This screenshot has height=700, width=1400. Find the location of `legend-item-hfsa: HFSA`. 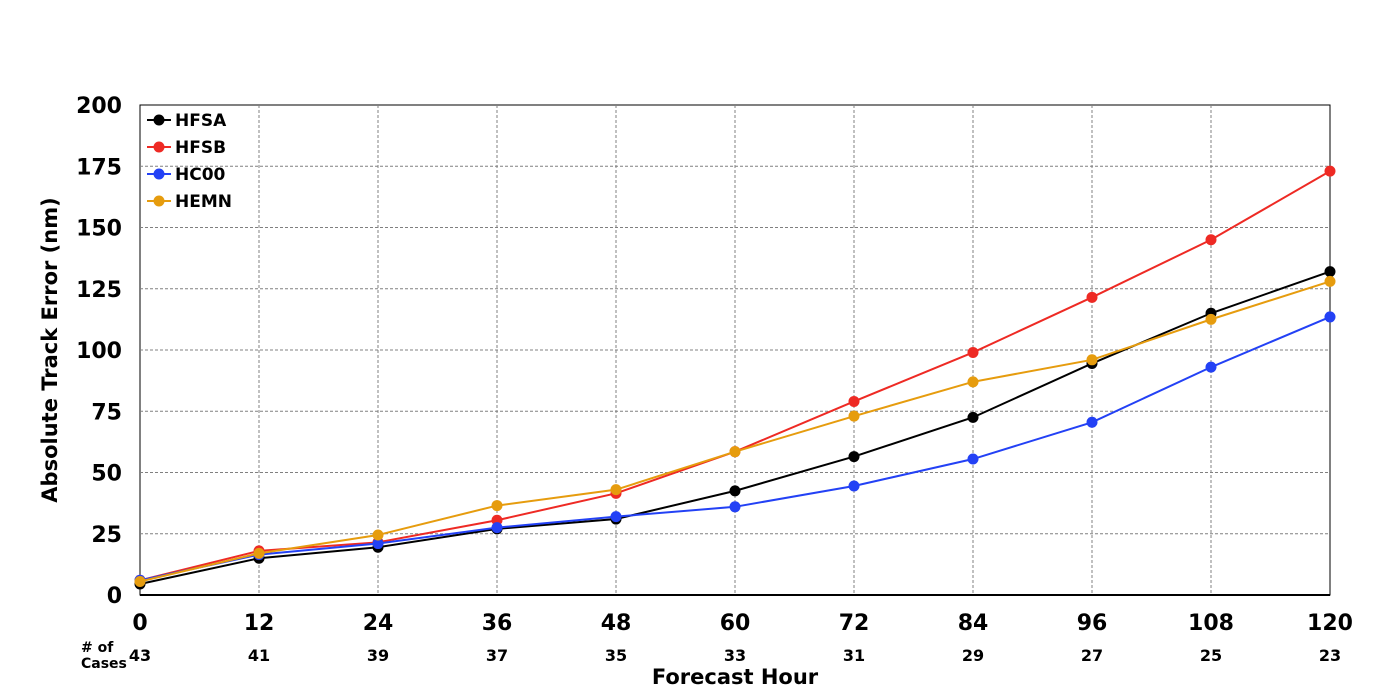

legend-item-hfsa: HFSA is located at coordinates (187, 121).